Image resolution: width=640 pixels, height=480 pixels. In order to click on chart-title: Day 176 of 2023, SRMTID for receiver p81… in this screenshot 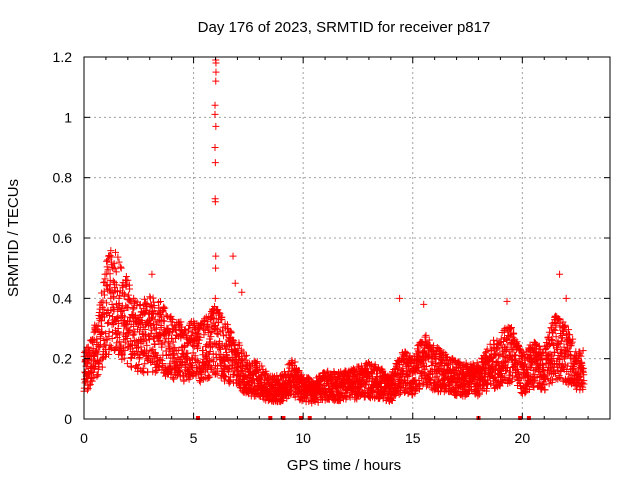, I will do `click(344, 27)`.